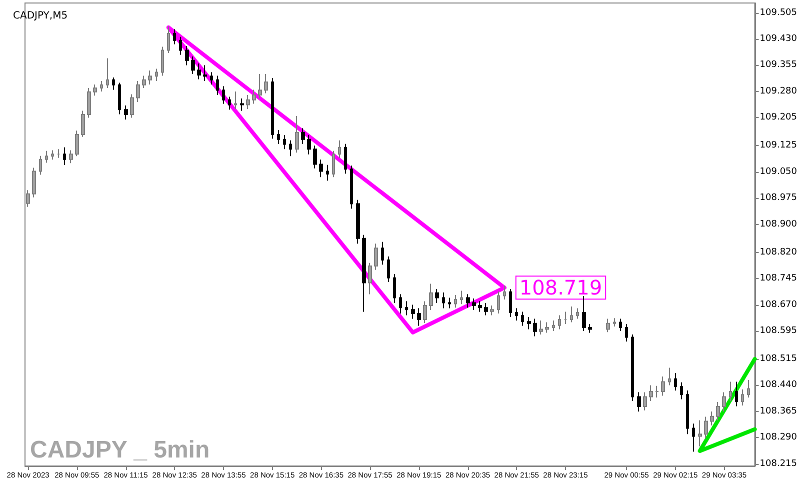 The height and width of the screenshot is (488, 800). What do you see at coordinates (779, 39) in the screenshot?
I see `y-tick-label: 109.430` at bounding box center [779, 39].